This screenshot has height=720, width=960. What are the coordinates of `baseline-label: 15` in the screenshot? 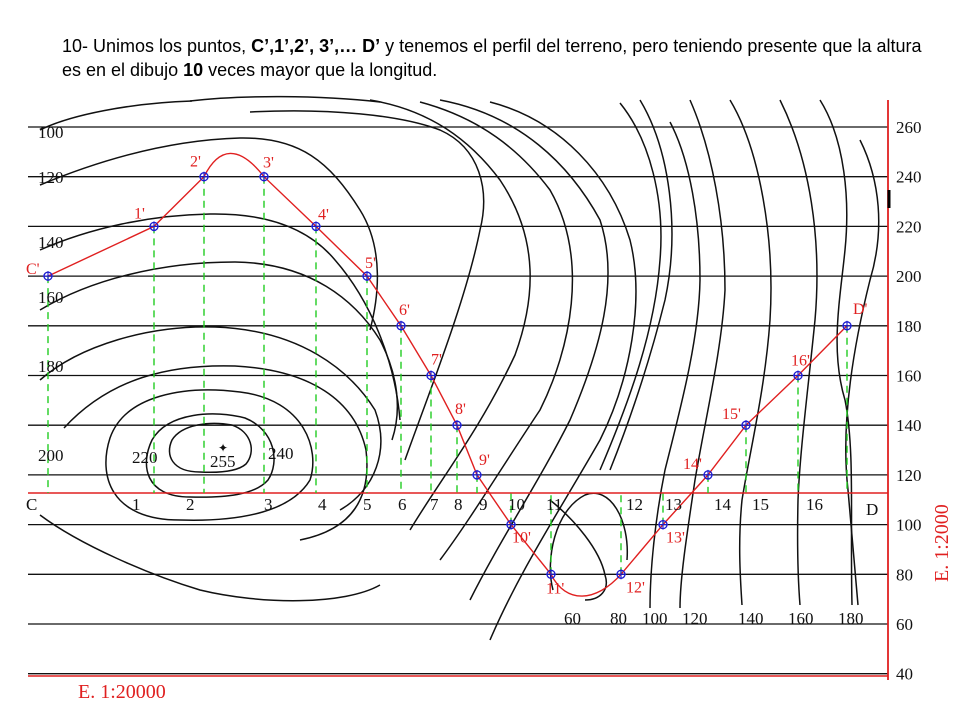 It's located at (760, 504).